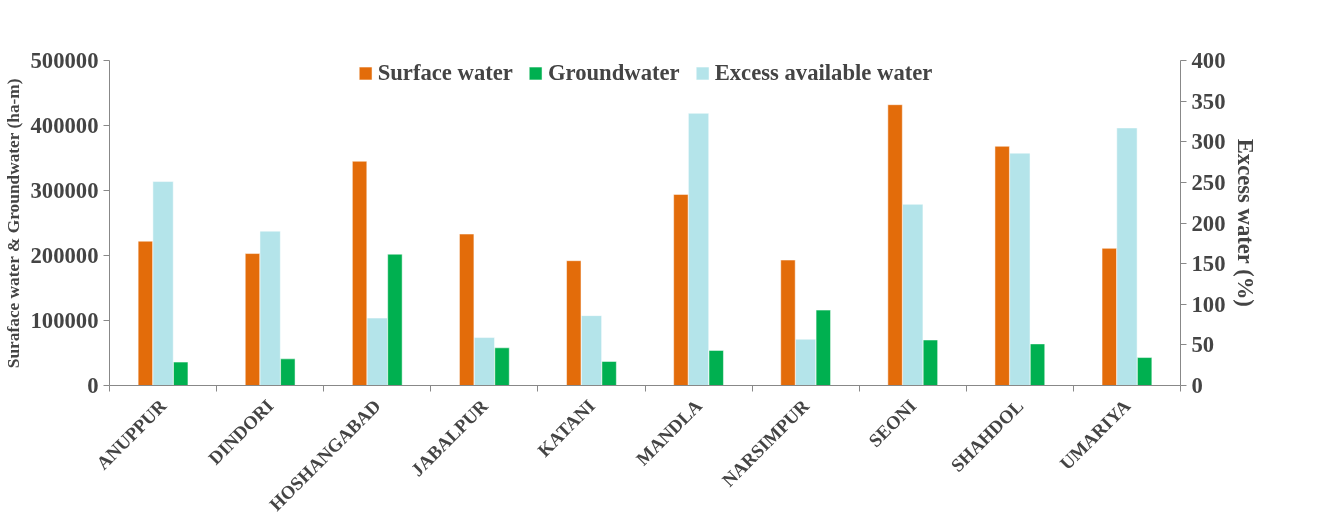 The width and height of the screenshot is (1327, 531). I want to click on y2-tick-label: 100, so click(1208, 304).